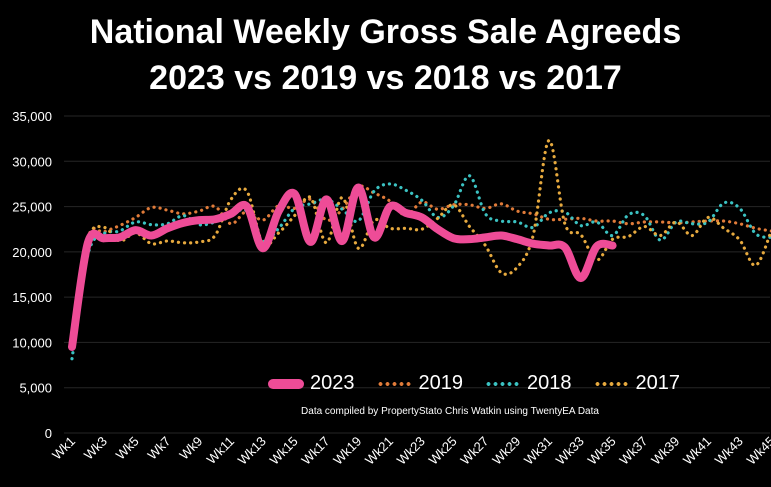  What do you see at coordinates (32, 342) in the screenshot?
I see `y-tick-label: 10,000` at bounding box center [32, 342].